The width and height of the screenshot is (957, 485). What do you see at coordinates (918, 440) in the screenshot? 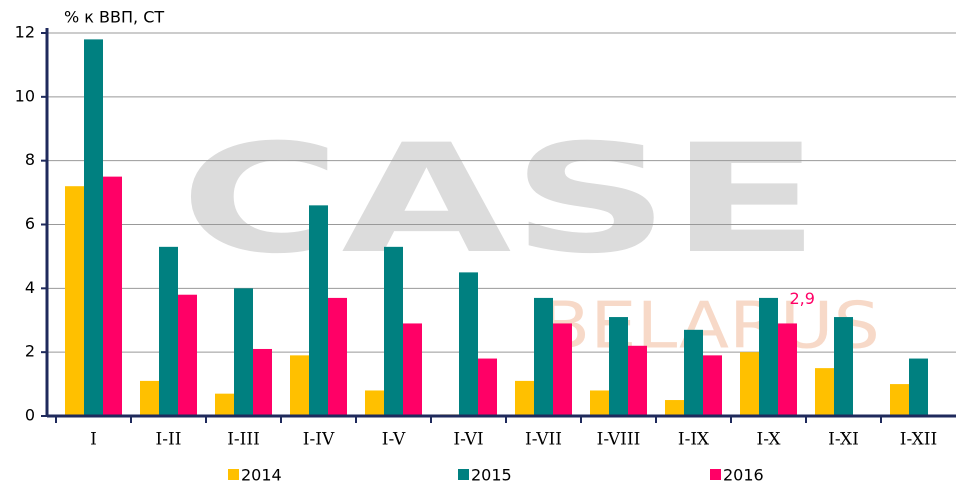
I see `x-tick-label: I-XII` at bounding box center [918, 440].